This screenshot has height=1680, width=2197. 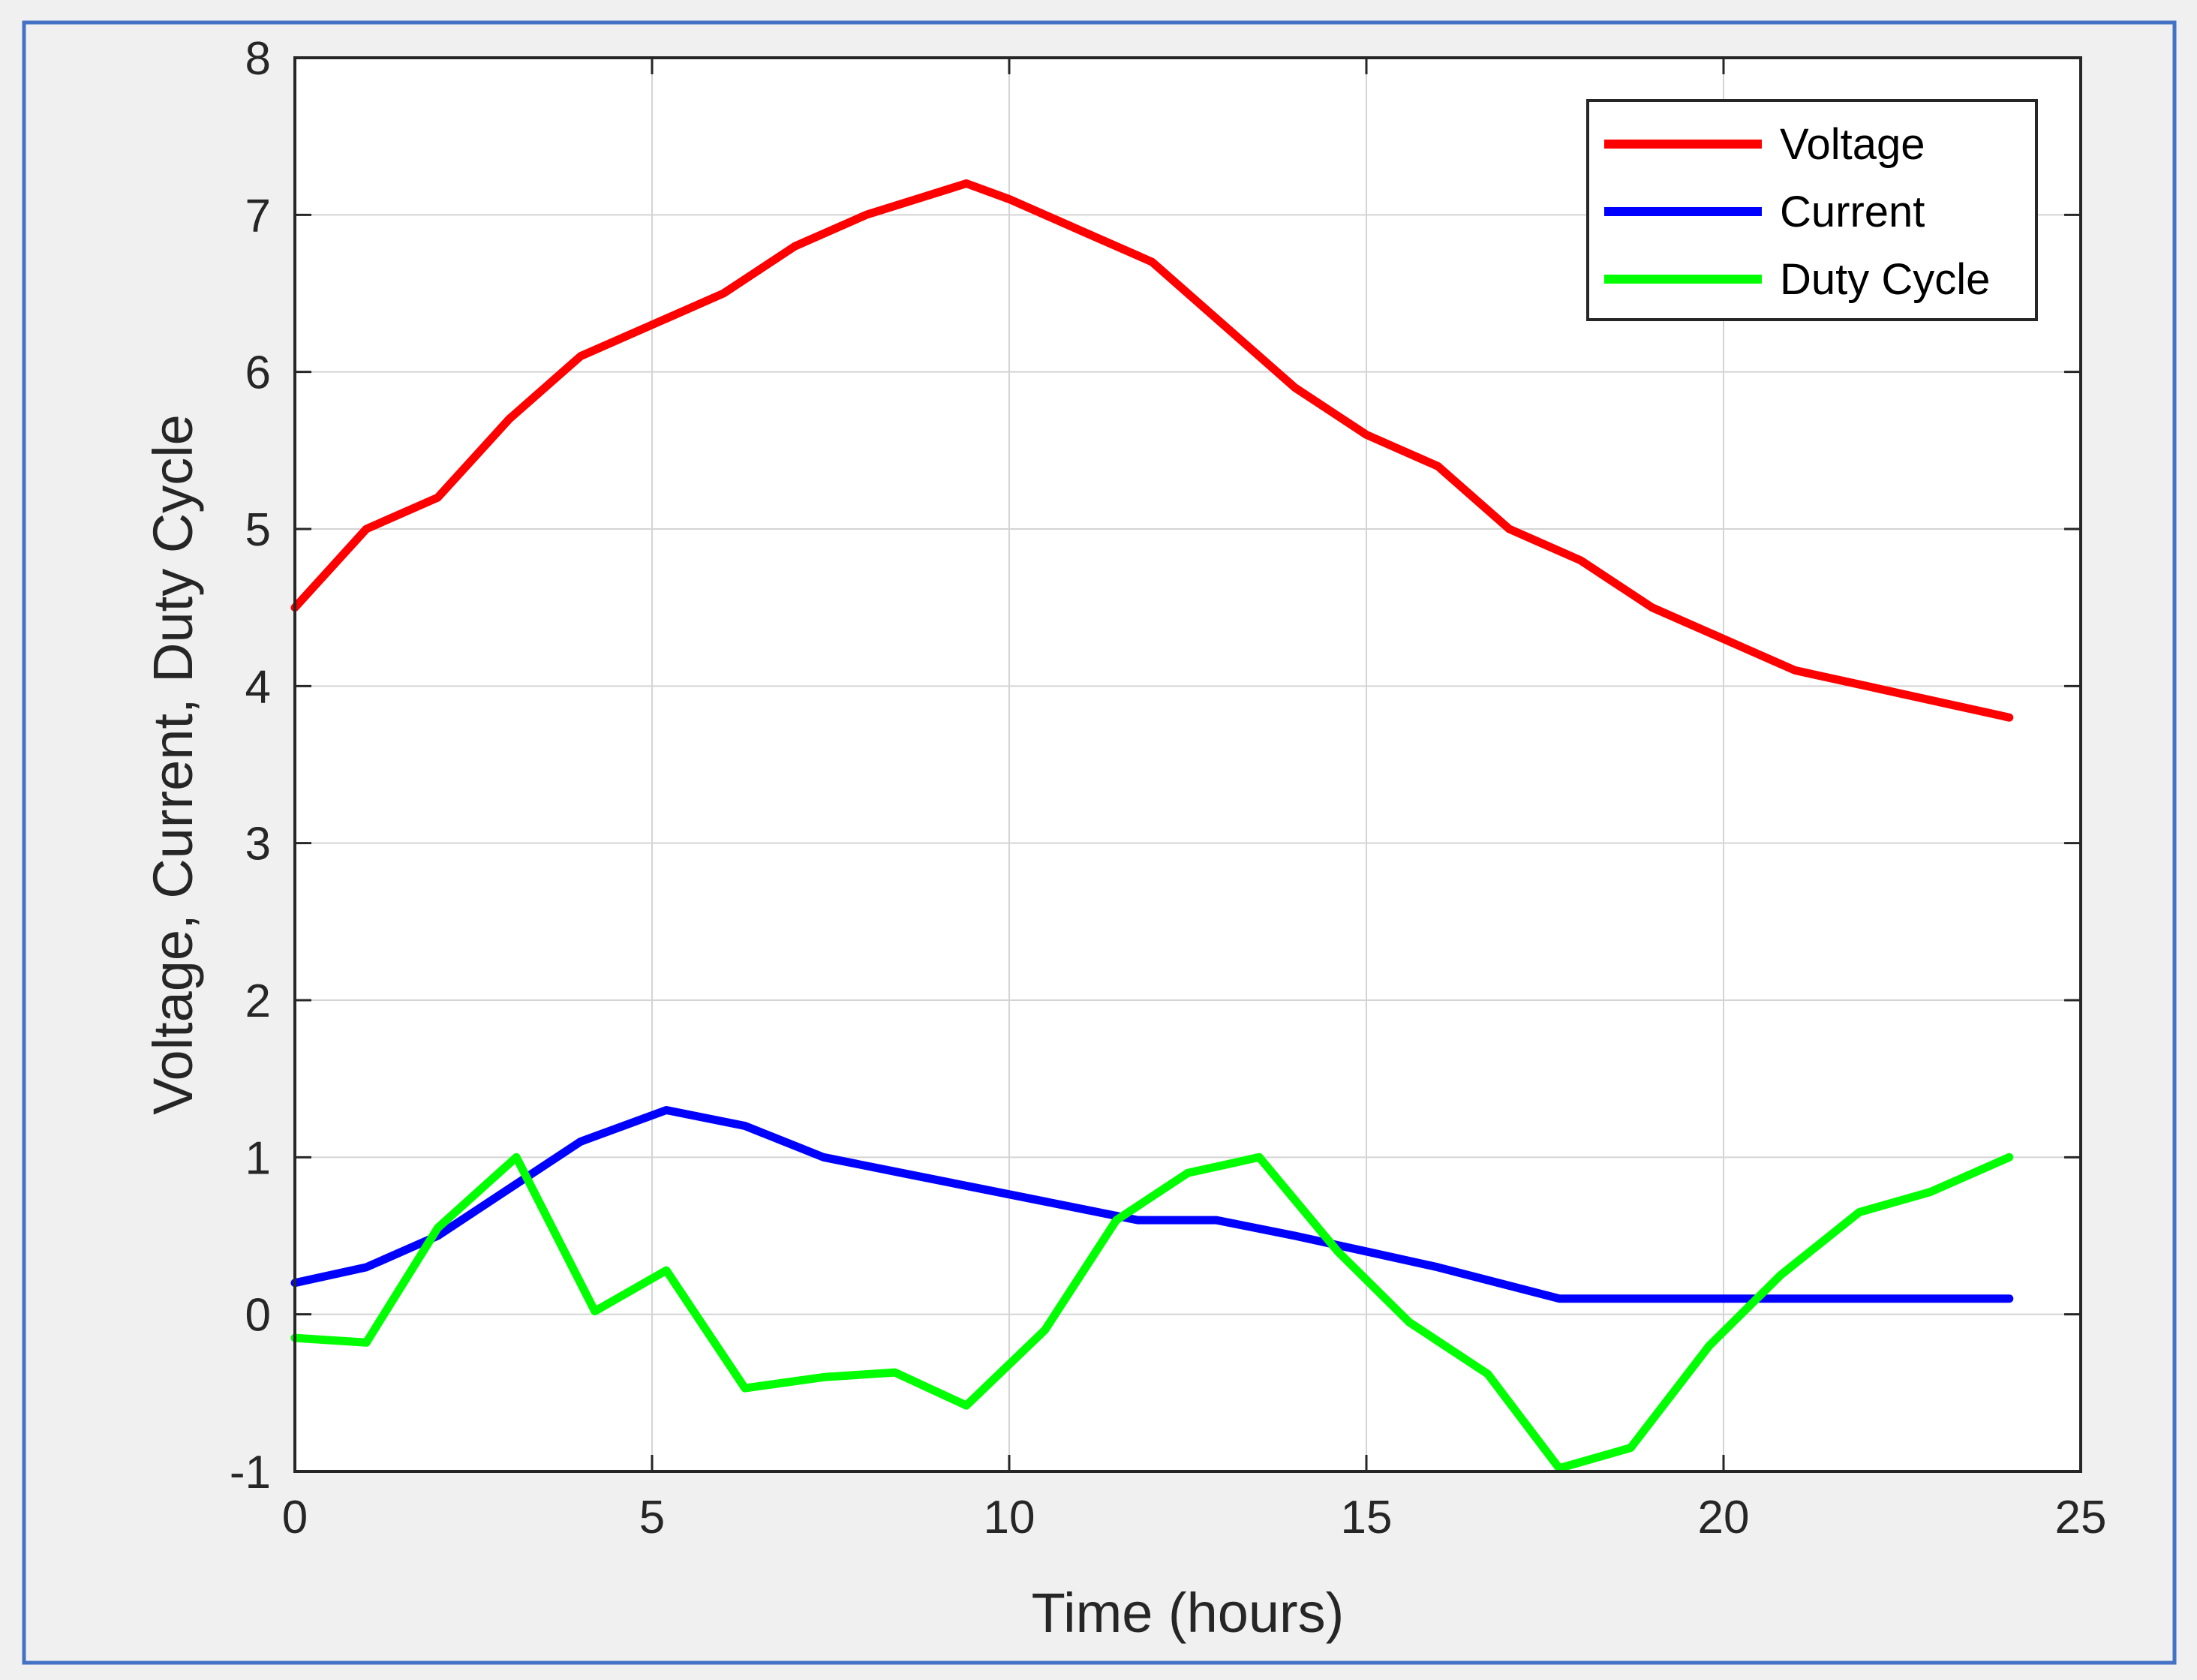 What do you see at coordinates (1188, 1613) in the screenshot?
I see `x-axis-label: Time (hours)` at bounding box center [1188, 1613].